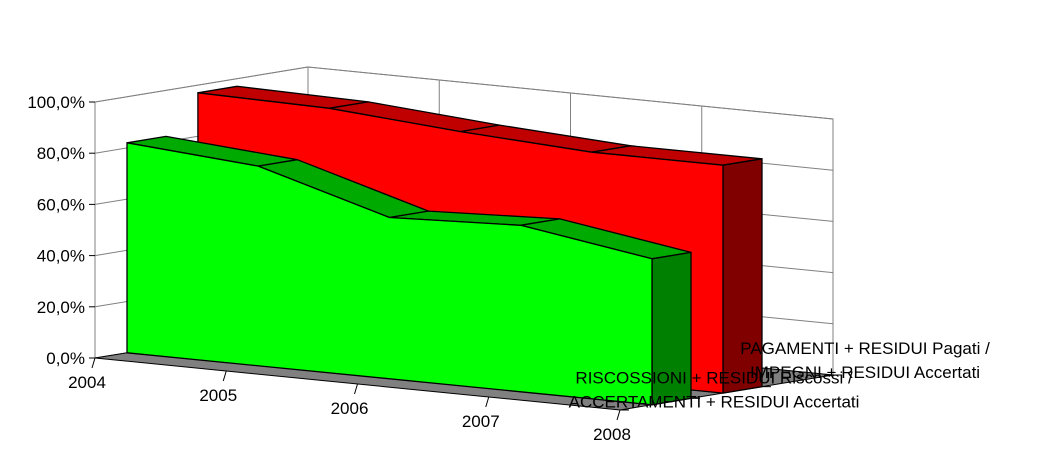 The image size is (1054, 463). Describe the element at coordinates (61, 153) in the screenshot. I see `y-tick-label: 80,0%` at that location.